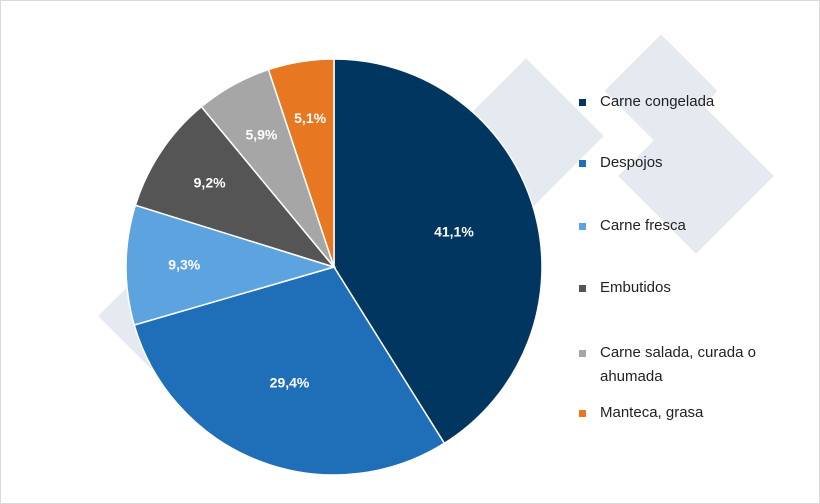 This screenshot has width=820, height=504. I want to click on data-label: 9,2%, so click(210, 182).